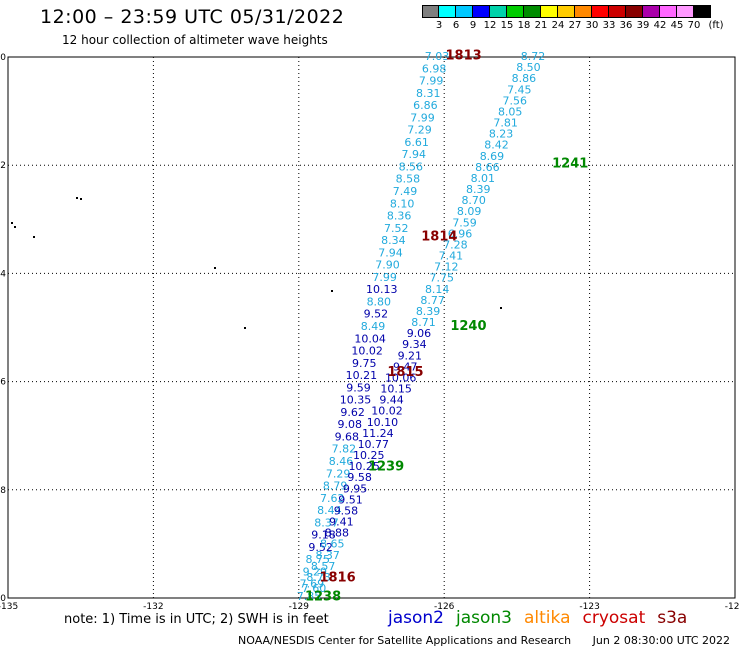 The width and height of the screenshot is (740, 650). Describe the element at coordinates (469, 211) in the screenshot. I see `swh-label: 8.09` at that location.